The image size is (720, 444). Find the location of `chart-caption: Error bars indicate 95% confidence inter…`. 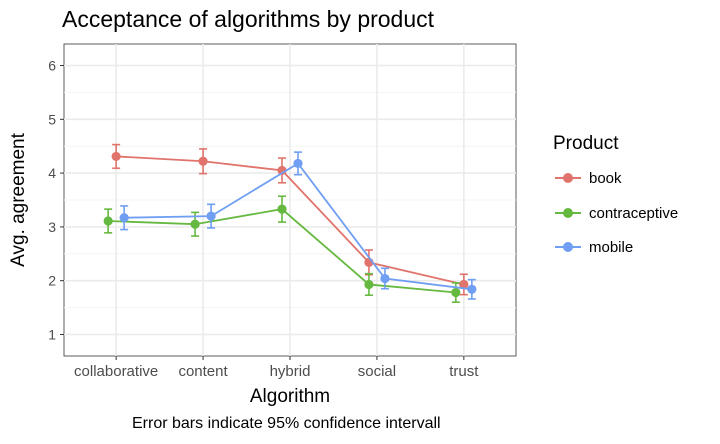

chart-caption: Error bars indicate 95% confidence inter… is located at coordinates (286, 423).